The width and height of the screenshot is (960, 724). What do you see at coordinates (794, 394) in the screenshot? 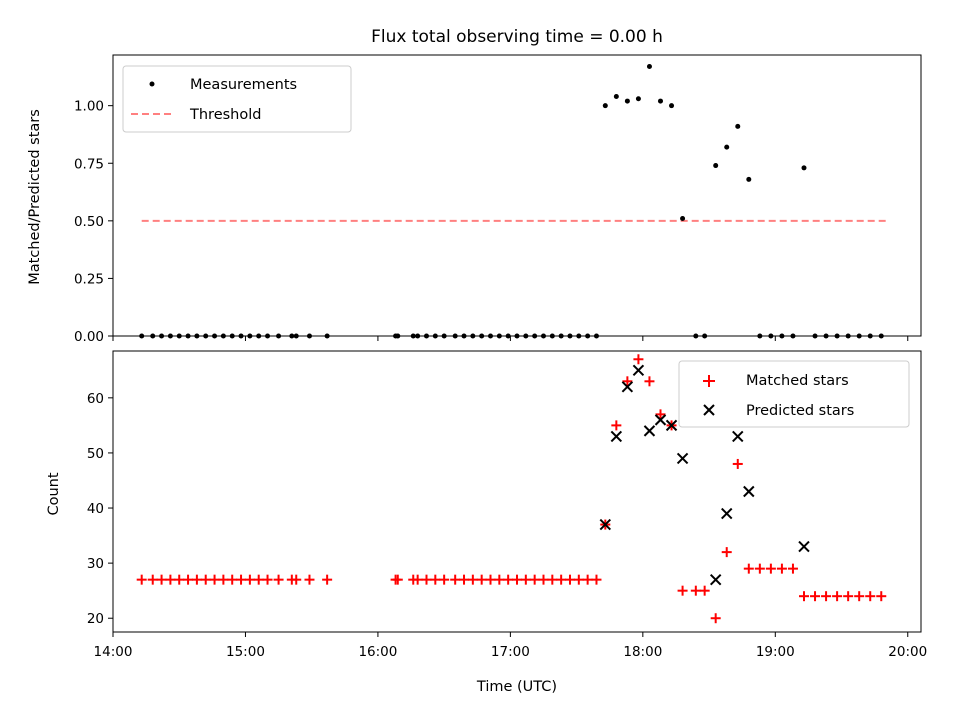
I see `bottom-legend: Matched stars Predicted stars` at bounding box center [794, 394].